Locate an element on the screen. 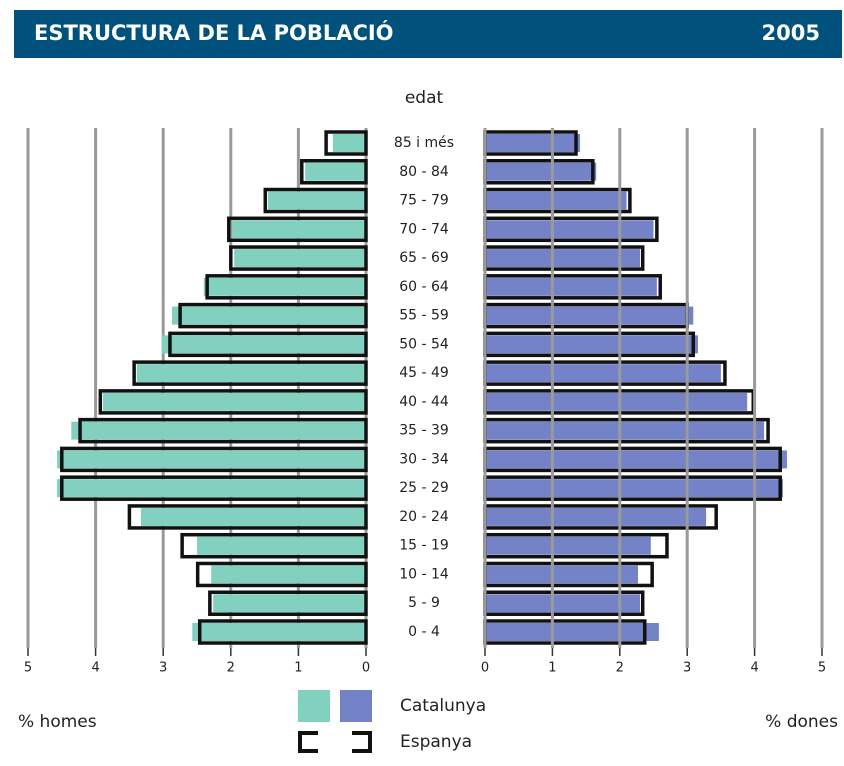 Image resolution: width=844 pixels, height=766 pixels. category-label: 30 - 34 is located at coordinates (424, 459).